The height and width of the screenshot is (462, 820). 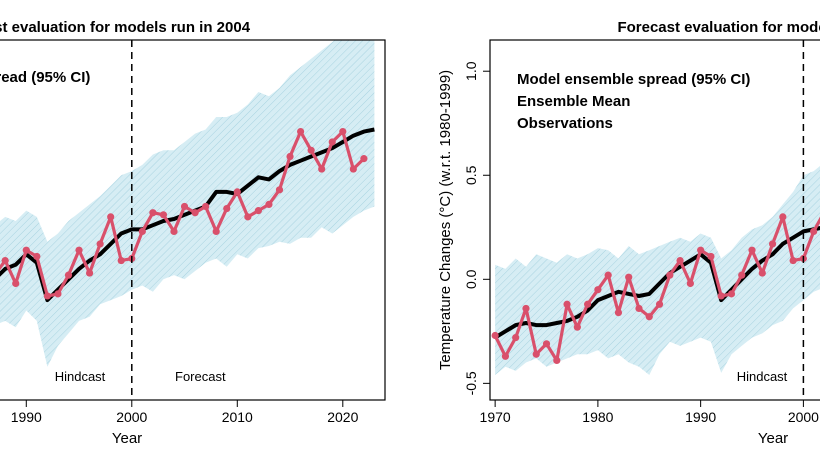 I want to click on x-tick-label: 1970, so click(x=495, y=417).